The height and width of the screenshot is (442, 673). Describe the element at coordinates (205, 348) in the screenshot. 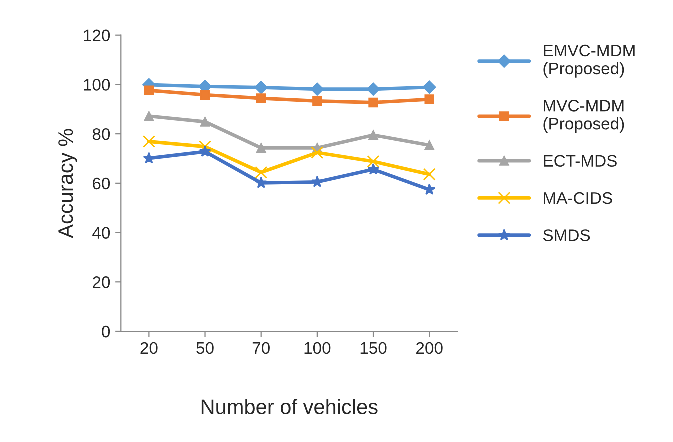

I see `x-tick-label: 50` at that location.